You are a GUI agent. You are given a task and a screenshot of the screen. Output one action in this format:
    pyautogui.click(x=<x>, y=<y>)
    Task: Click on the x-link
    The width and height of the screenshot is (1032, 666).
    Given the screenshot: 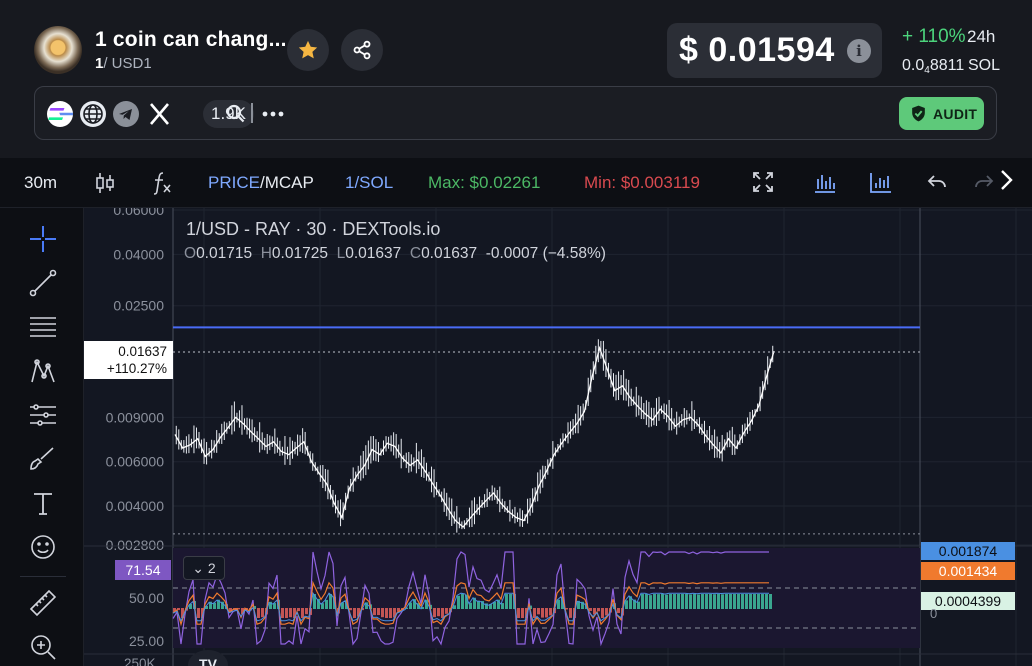 What is the action you would take?
    pyautogui.click(x=160, y=114)
    